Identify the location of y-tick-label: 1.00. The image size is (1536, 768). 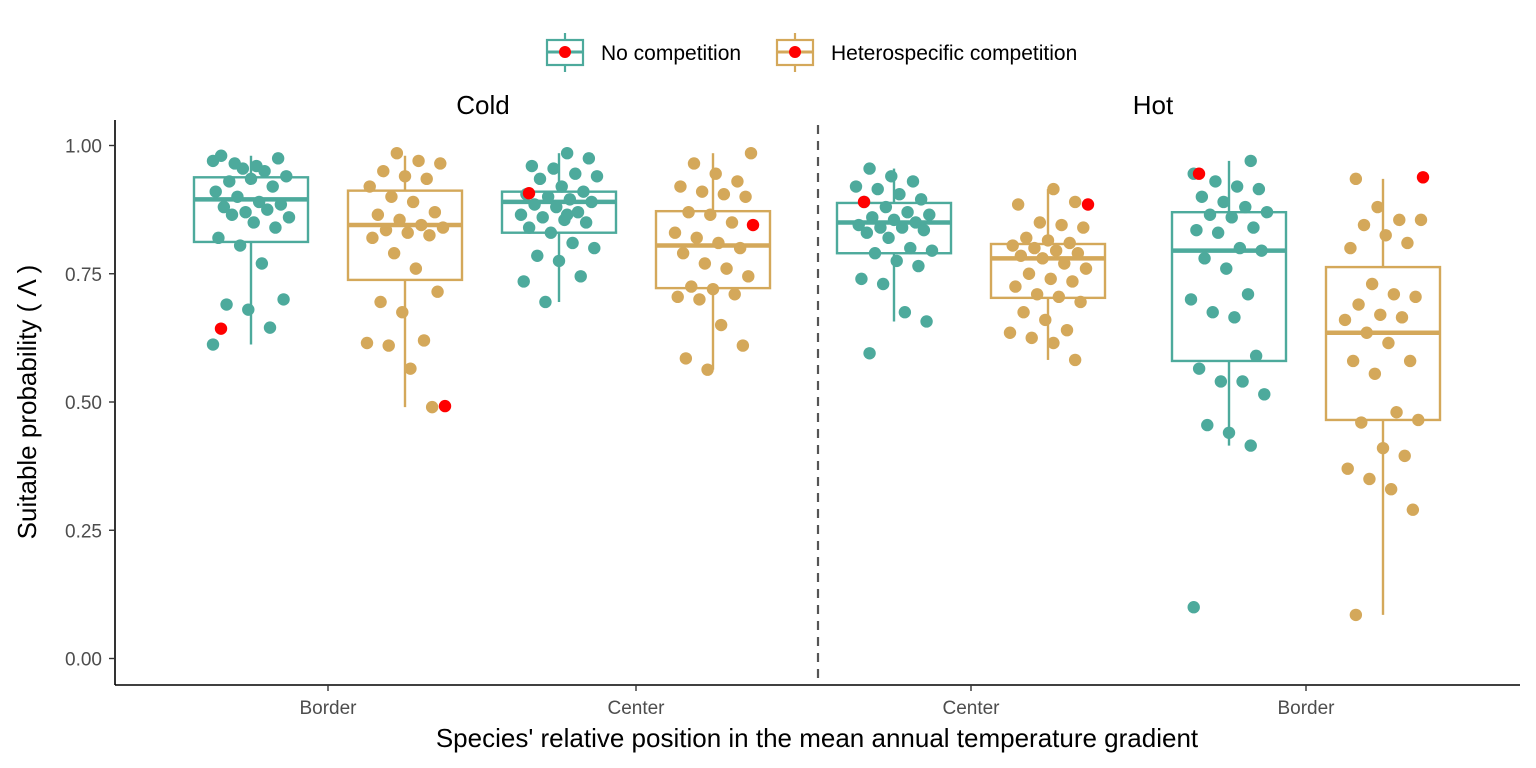
(83, 147).